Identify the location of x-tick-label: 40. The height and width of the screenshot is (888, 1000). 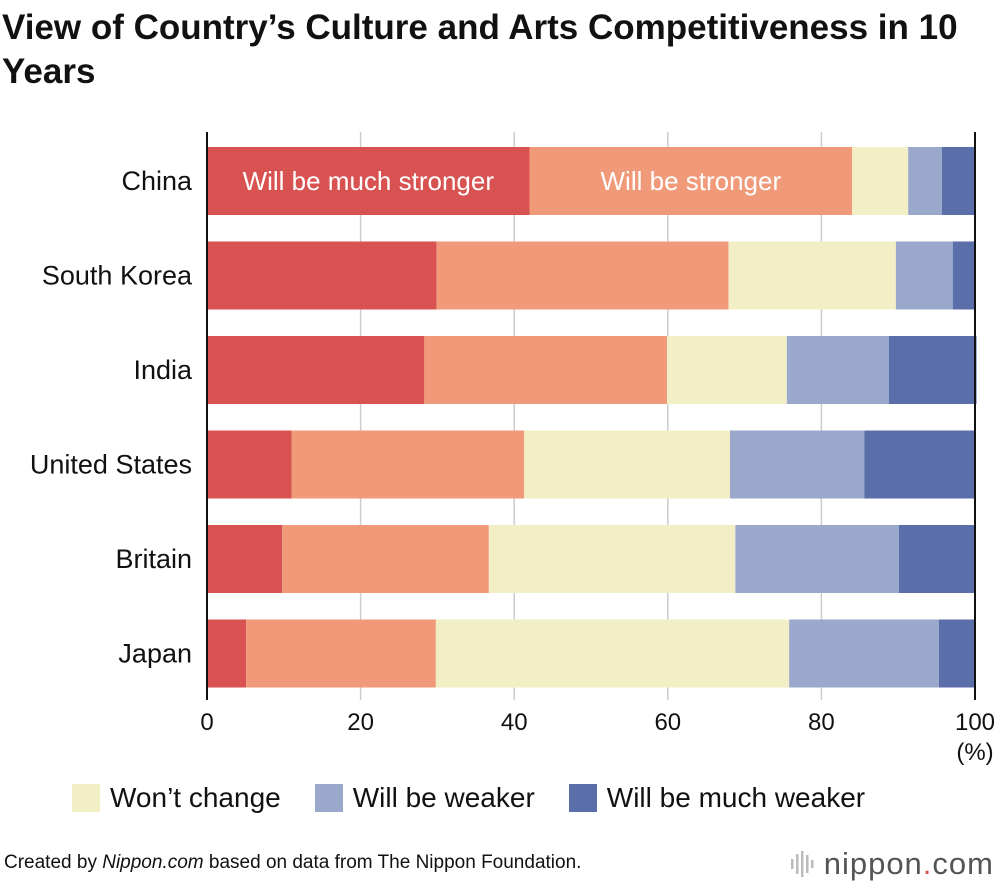
(514, 722).